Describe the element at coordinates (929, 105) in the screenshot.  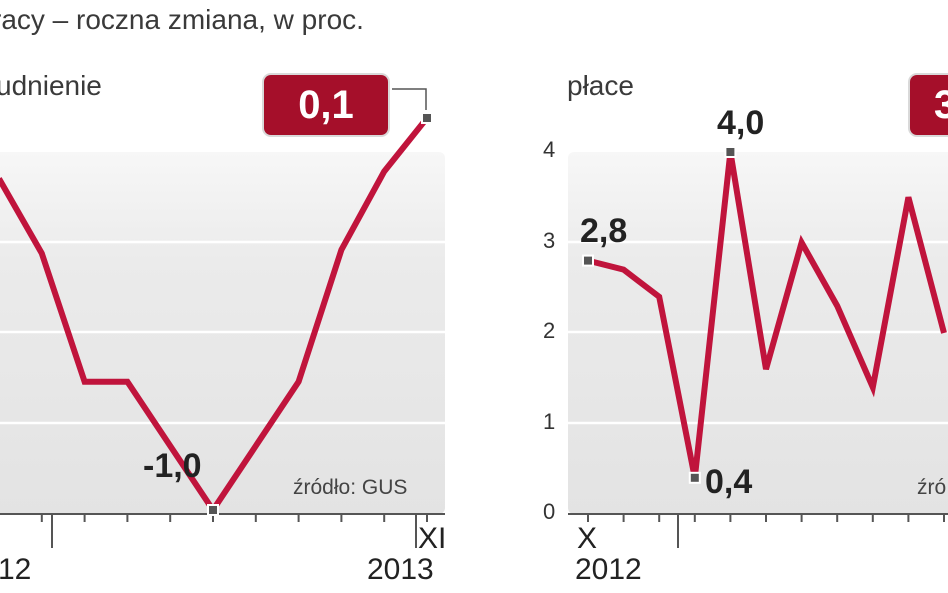
I see `value-badge-wages: 3` at that location.